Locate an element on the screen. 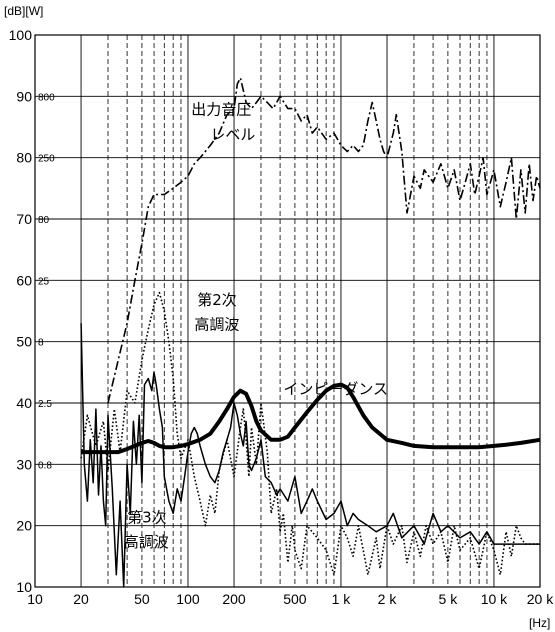  x-tick-label: 20 k is located at coordinates (540, 599).